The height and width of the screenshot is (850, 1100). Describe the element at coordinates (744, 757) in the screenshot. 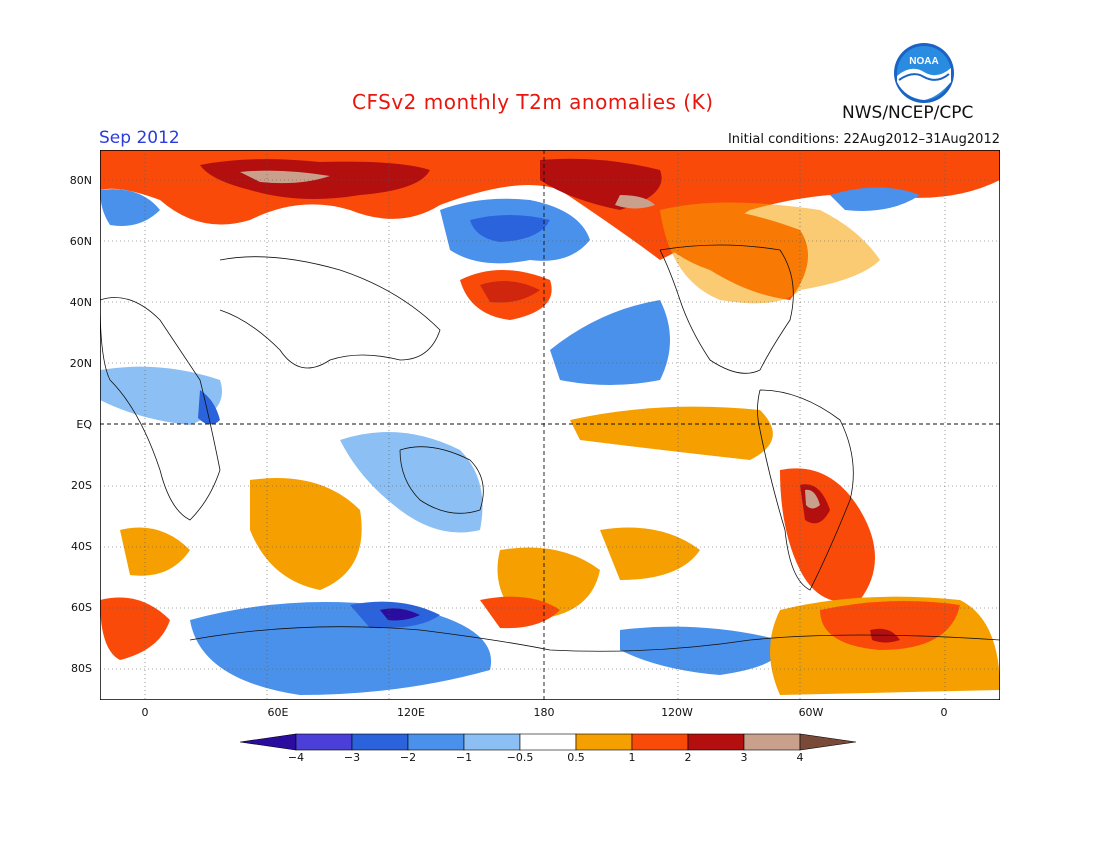

I see `colorbar-label-3: 3` at that location.